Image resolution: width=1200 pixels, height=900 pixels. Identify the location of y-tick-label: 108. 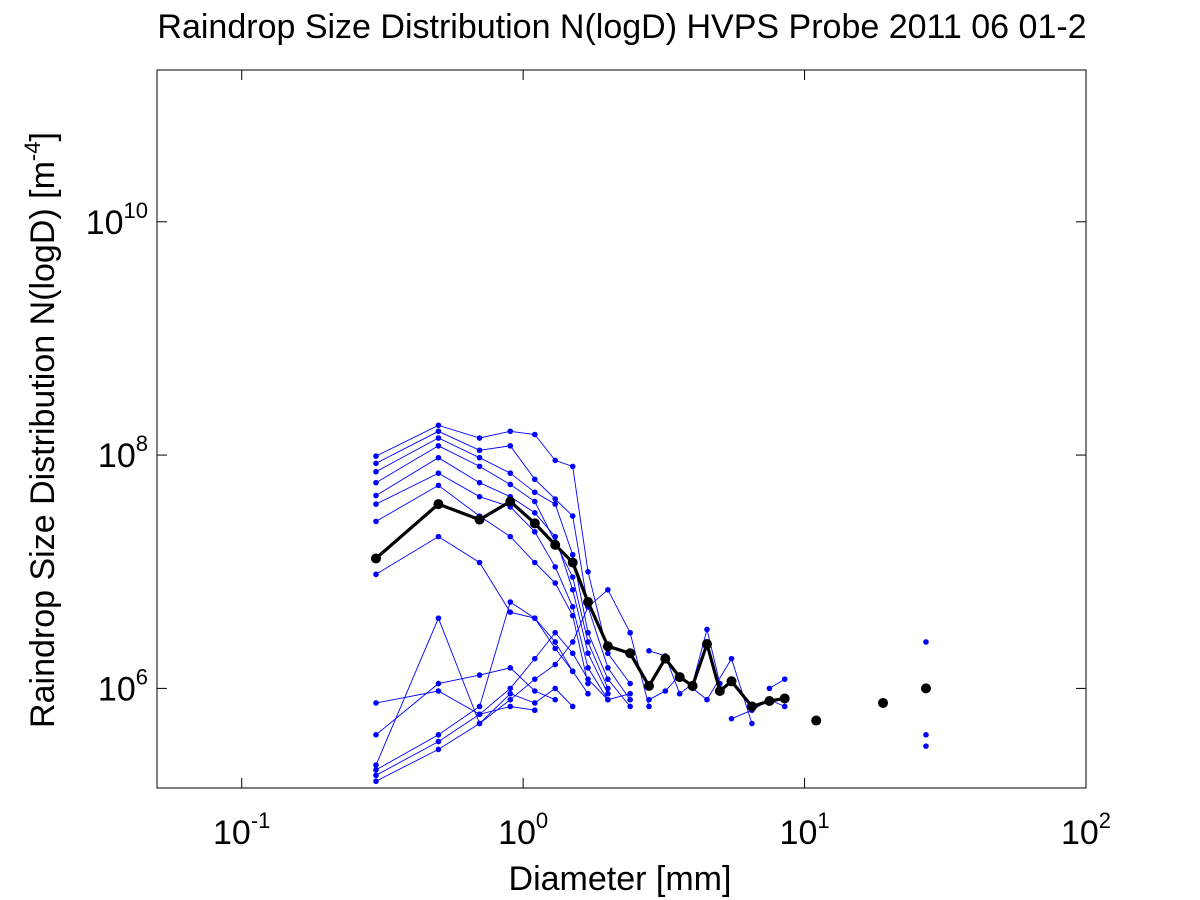
(123, 453).